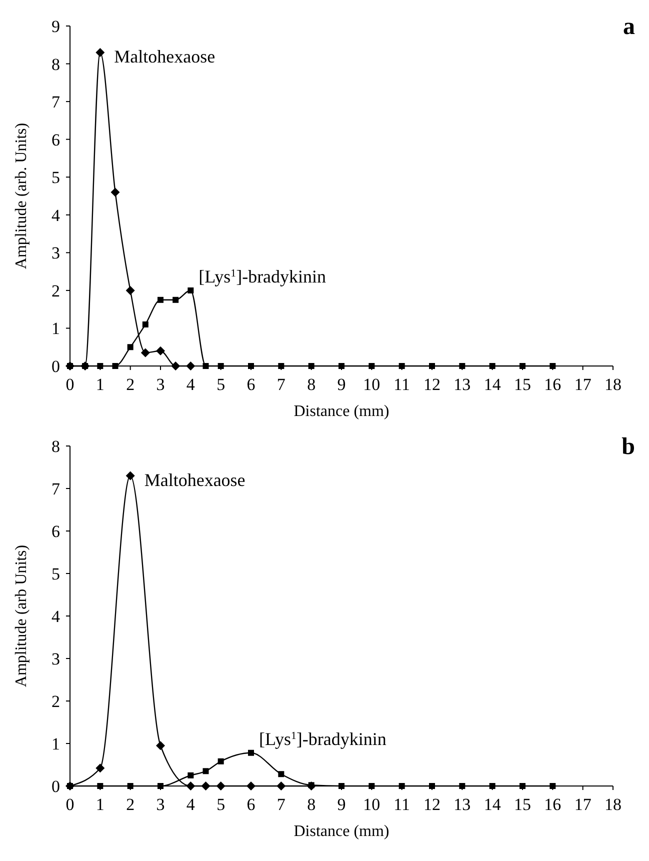 This screenshot has height=861, width=649. Describe the element at coordinates (56, 744) in the screenshot. I see `y-tick-label: 1` at that location.